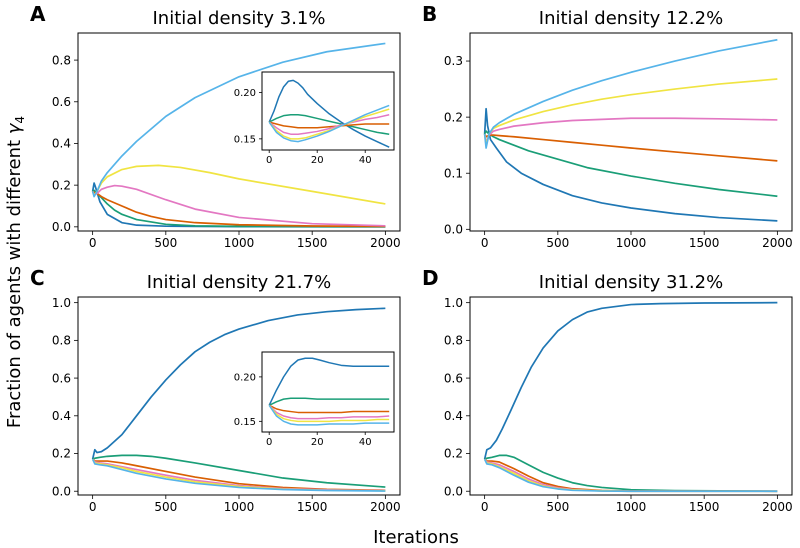 This screenshot has height=548, width=800. What do you see at coordinates (38, 14) in the screenshot?
I see `panel-letter: A` at bounding box center [38, 14].